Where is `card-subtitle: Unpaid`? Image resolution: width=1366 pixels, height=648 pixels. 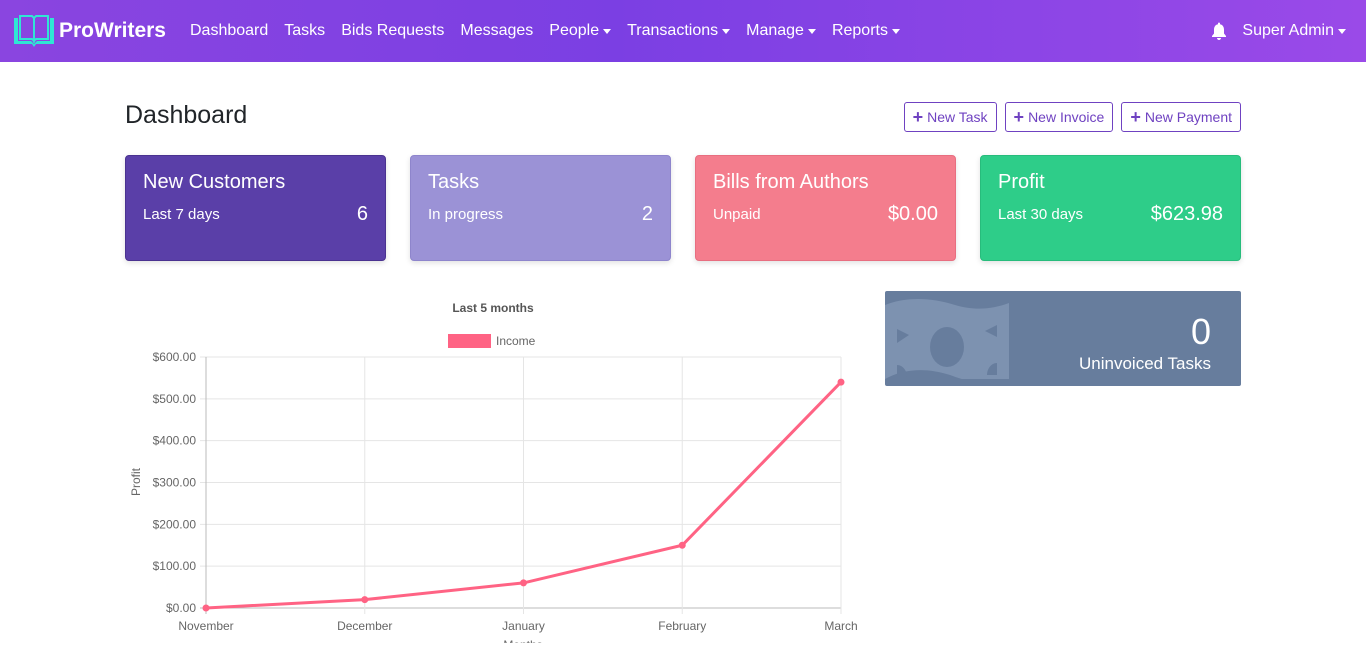
card-subtitle: Unpaid is located at coordinates (737, 214).